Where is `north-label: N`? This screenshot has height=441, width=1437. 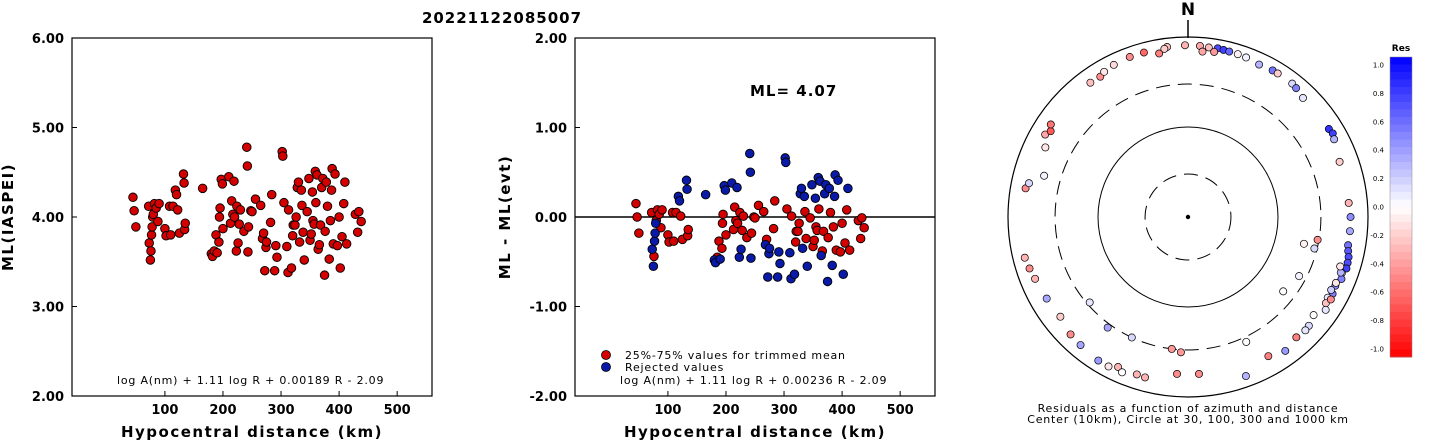 north-label: N is located at coordinates (1188, 10).